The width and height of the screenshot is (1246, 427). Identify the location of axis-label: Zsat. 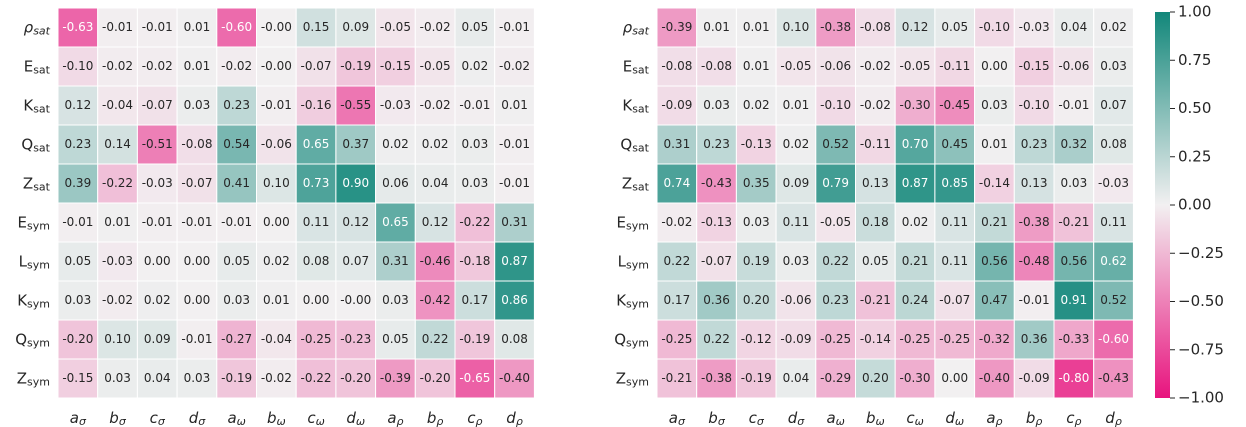
(636, 184).